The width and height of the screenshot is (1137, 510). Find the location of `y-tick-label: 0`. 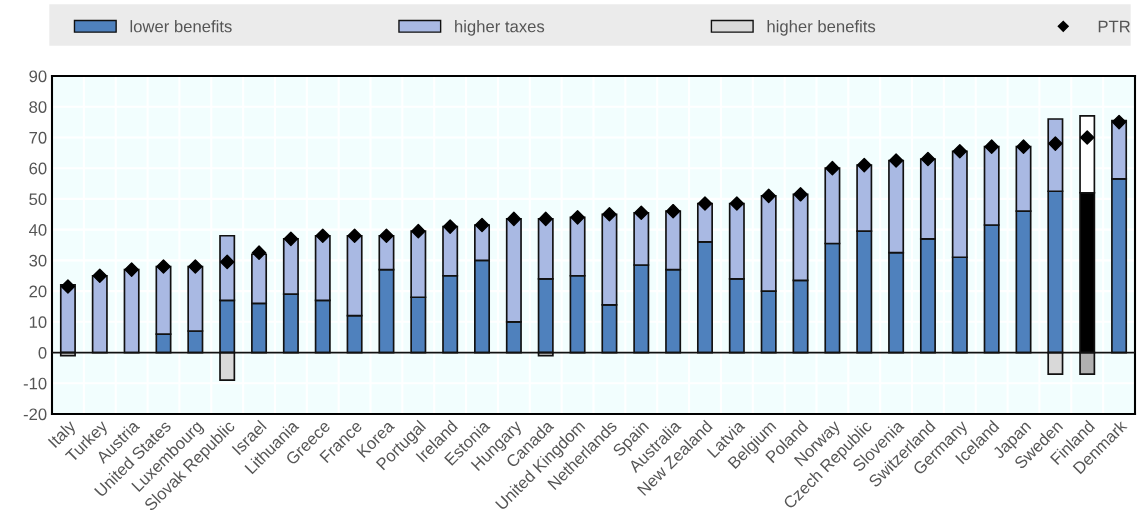

y-tick-label: 0 is located at coordinates (42, 352).